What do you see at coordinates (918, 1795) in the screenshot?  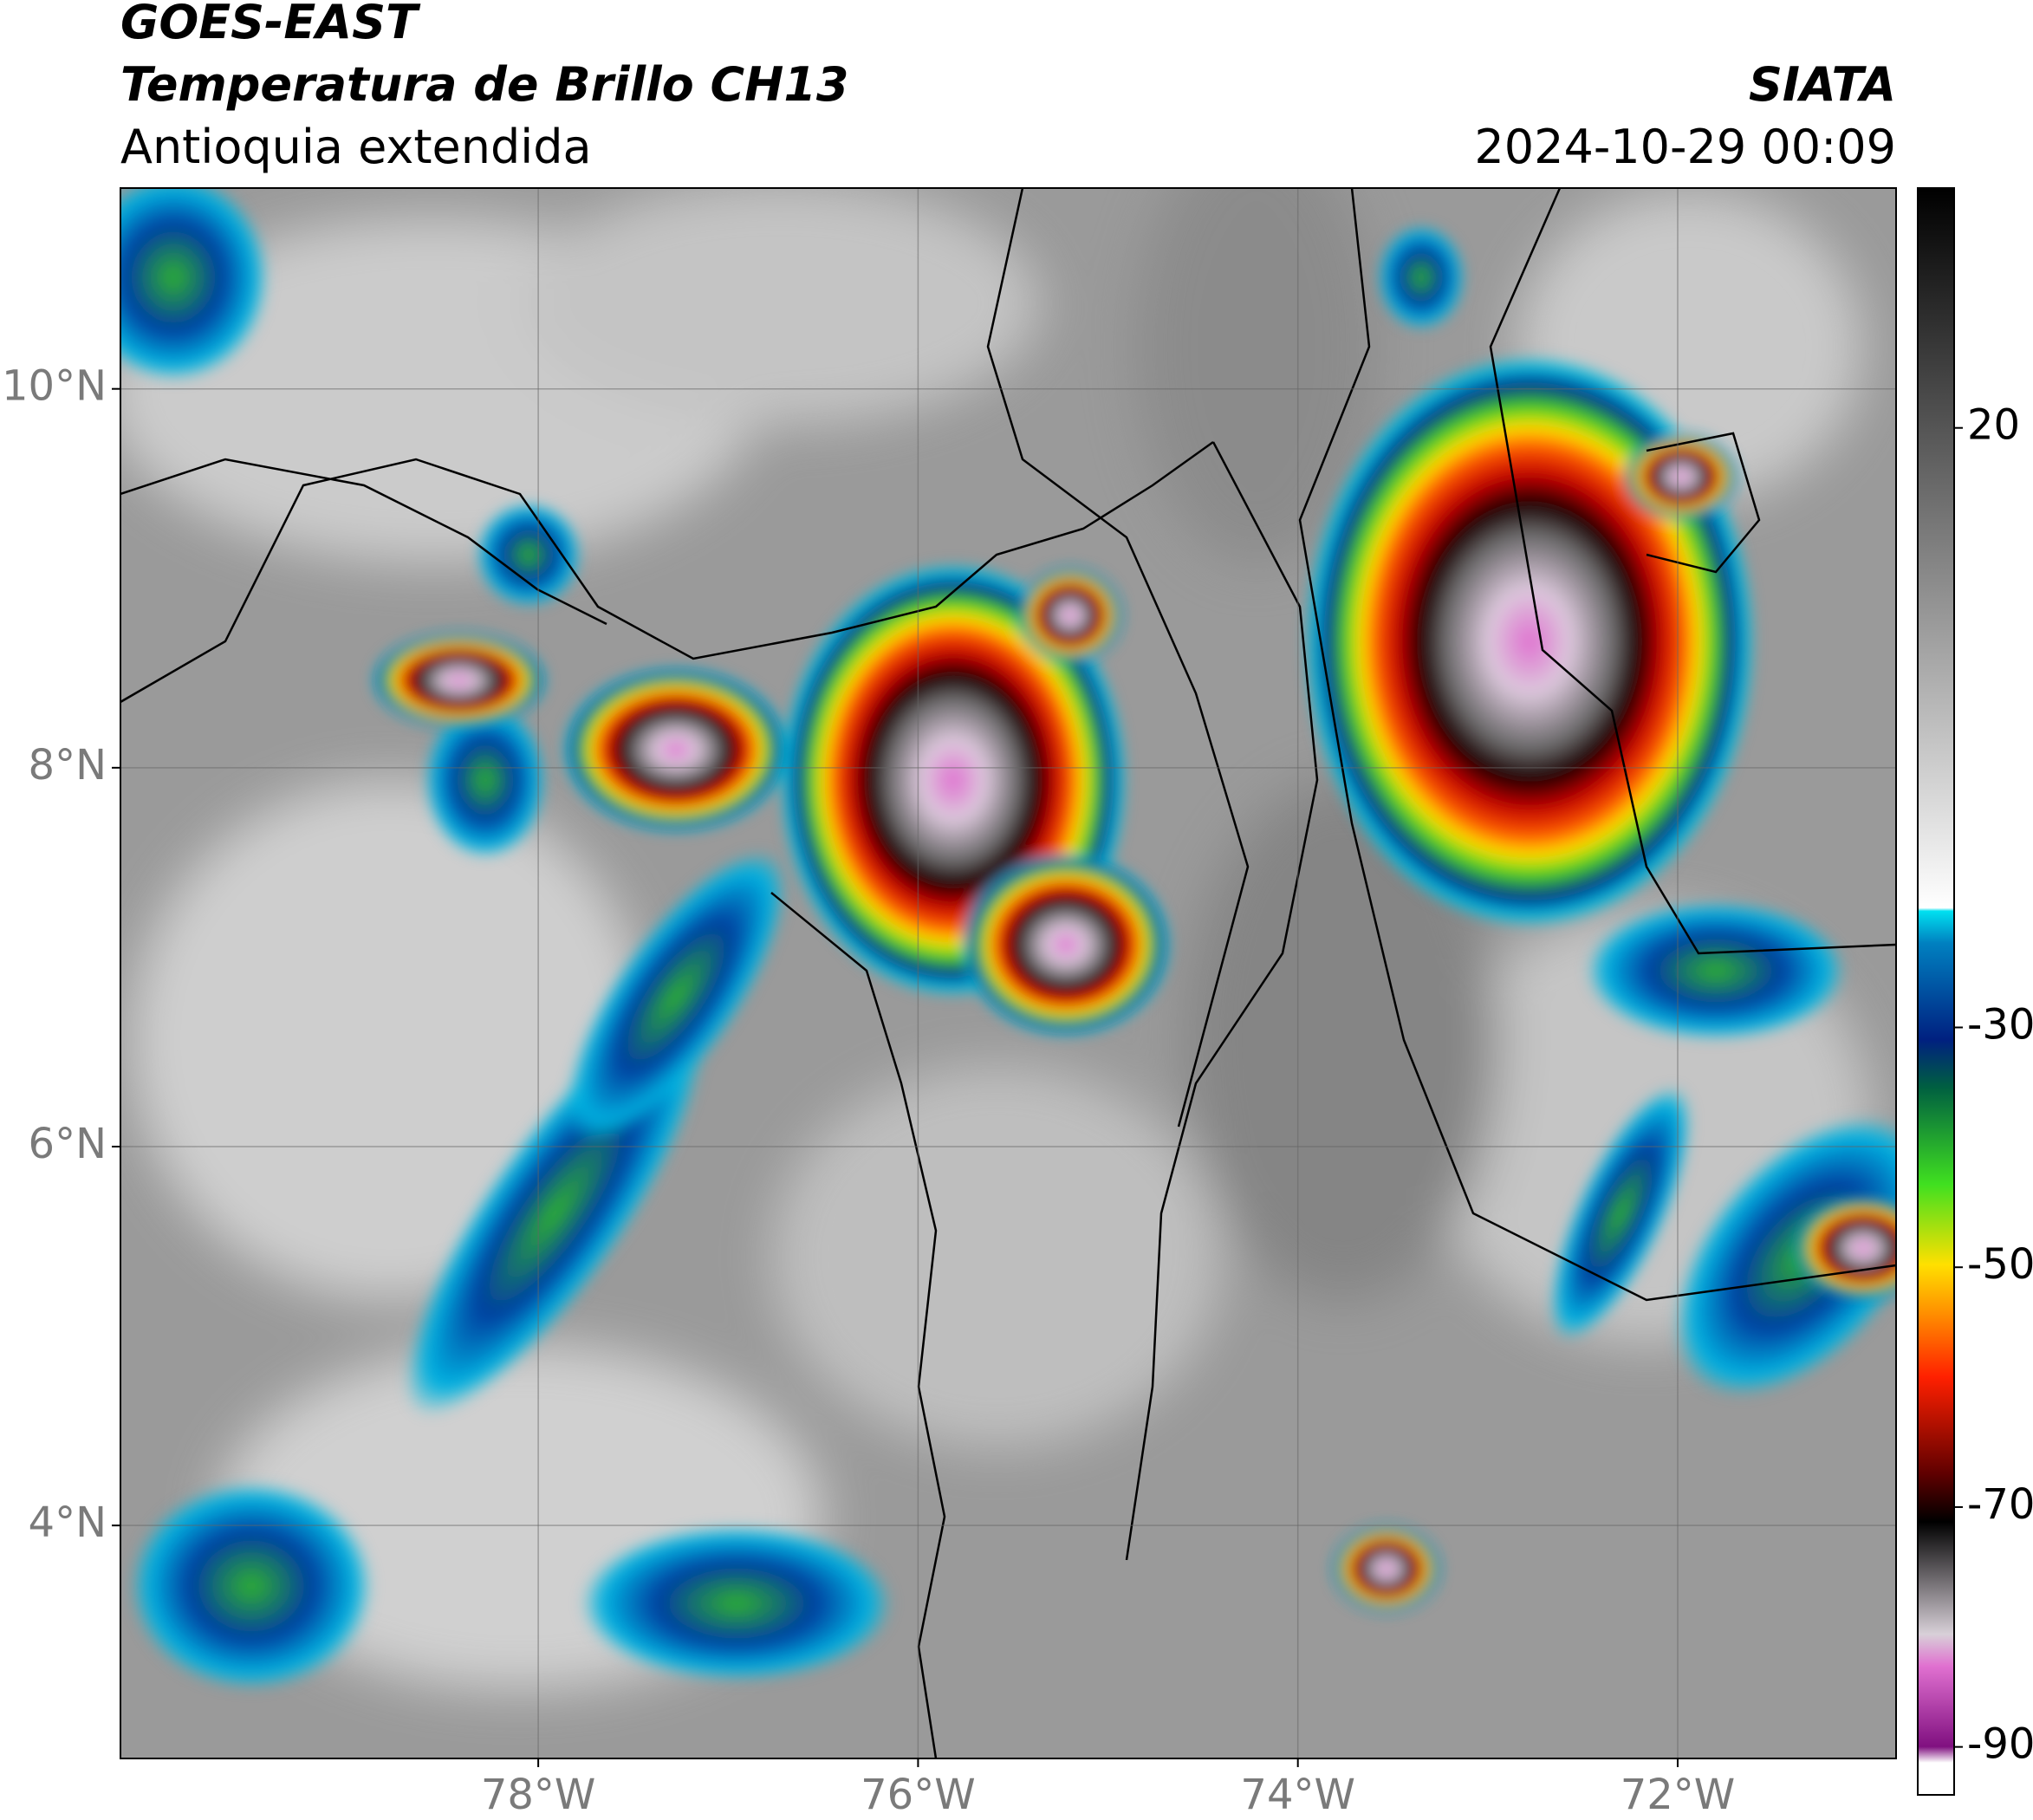 I see `x-tick-label: 76°W` at bounding box center [918, 1795].